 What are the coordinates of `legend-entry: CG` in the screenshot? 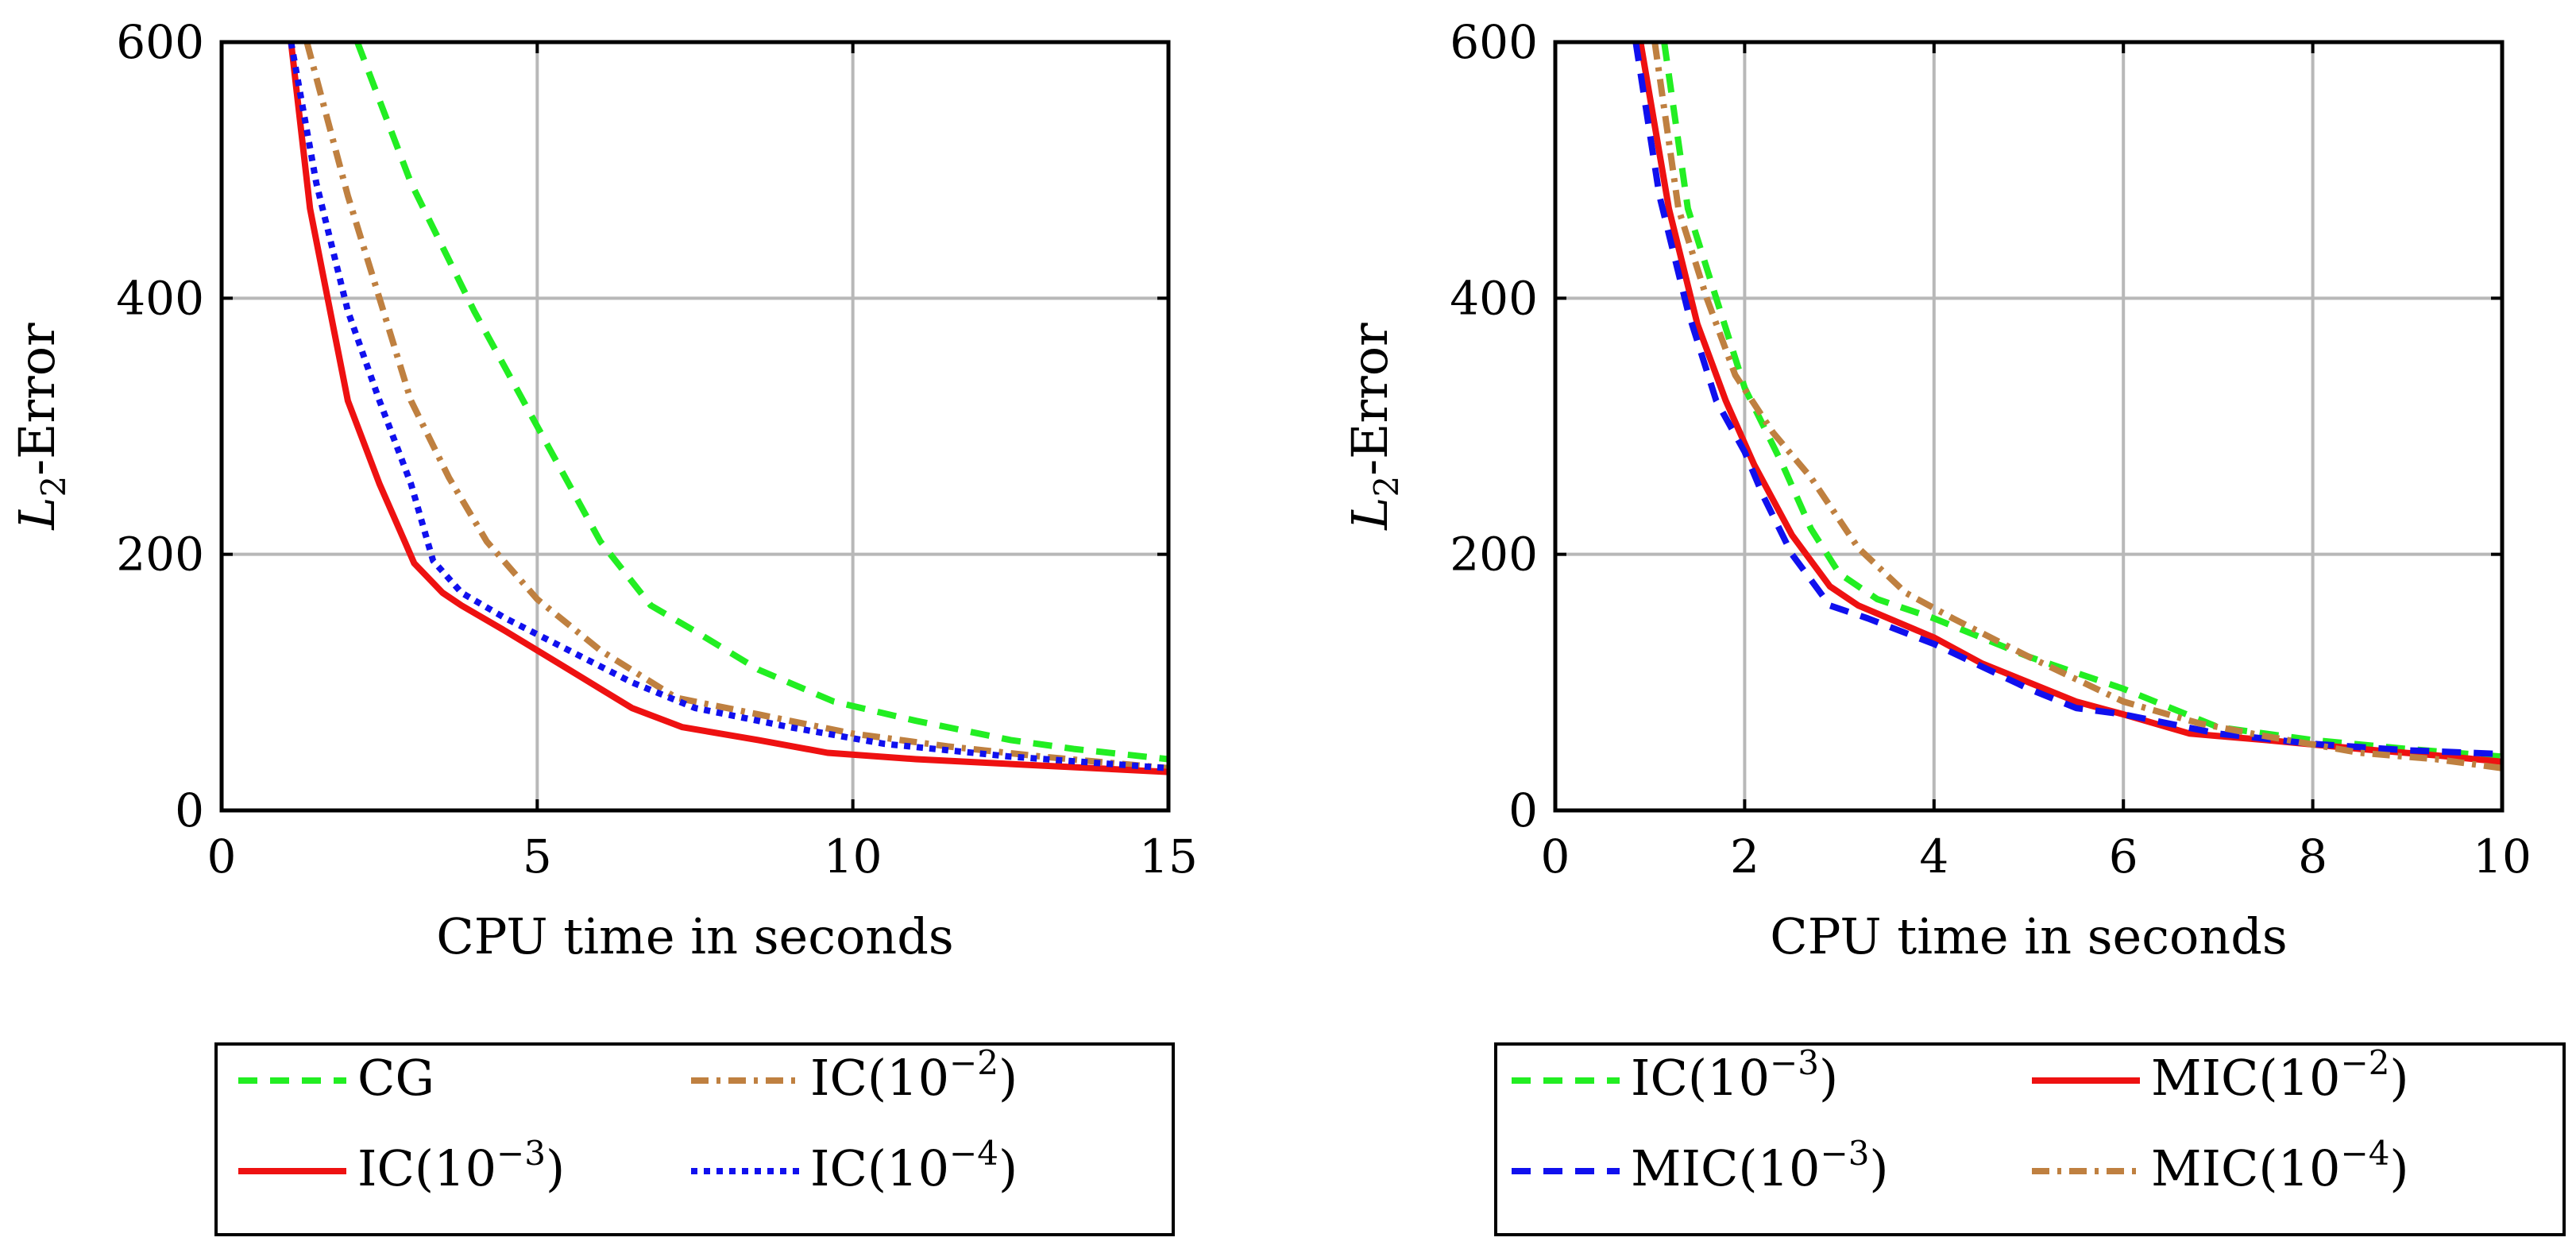 It's located at (336, 1078).